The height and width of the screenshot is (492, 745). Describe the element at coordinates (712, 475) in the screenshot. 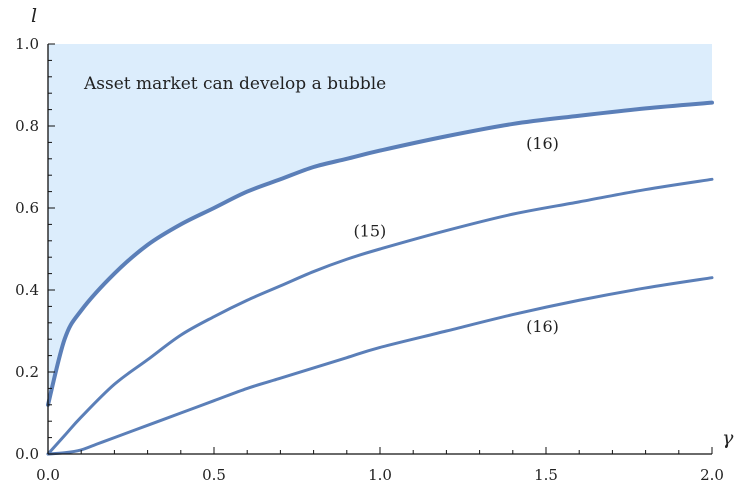

I see `x-tick-label: 2.0` at that location.